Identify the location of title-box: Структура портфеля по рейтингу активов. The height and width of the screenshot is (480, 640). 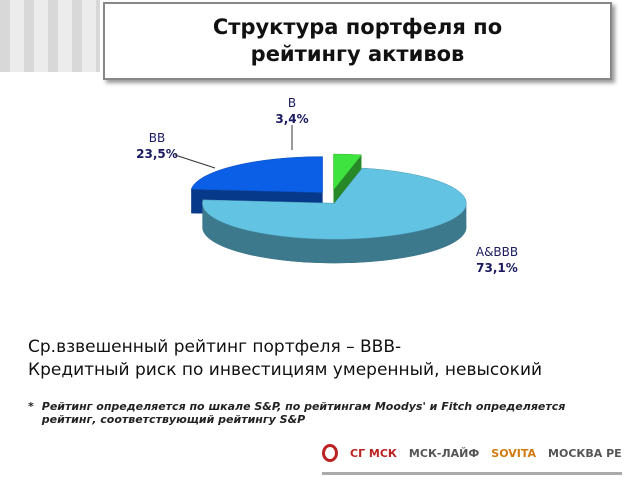
(357, 41).